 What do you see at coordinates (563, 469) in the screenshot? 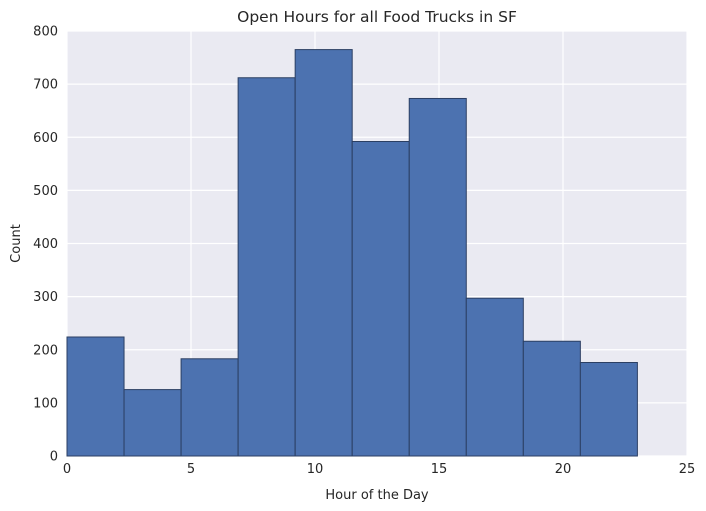
I see `x-tick-label: 20` at bounding box center [563, 469].